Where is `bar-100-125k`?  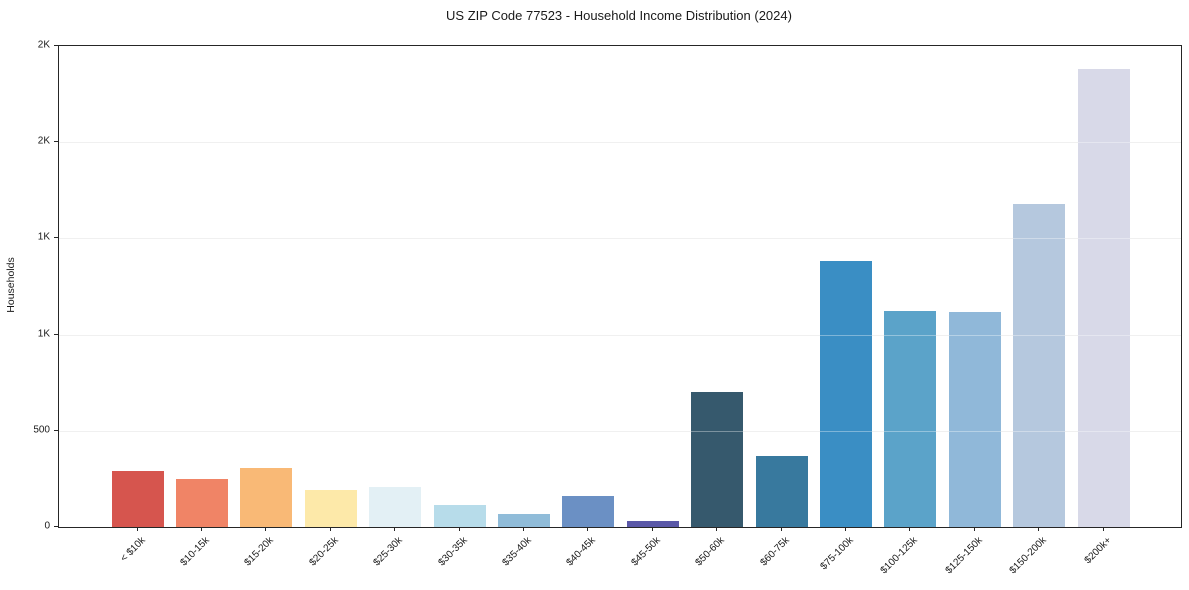
bar-100-125k is located at coordinates (910, 418).